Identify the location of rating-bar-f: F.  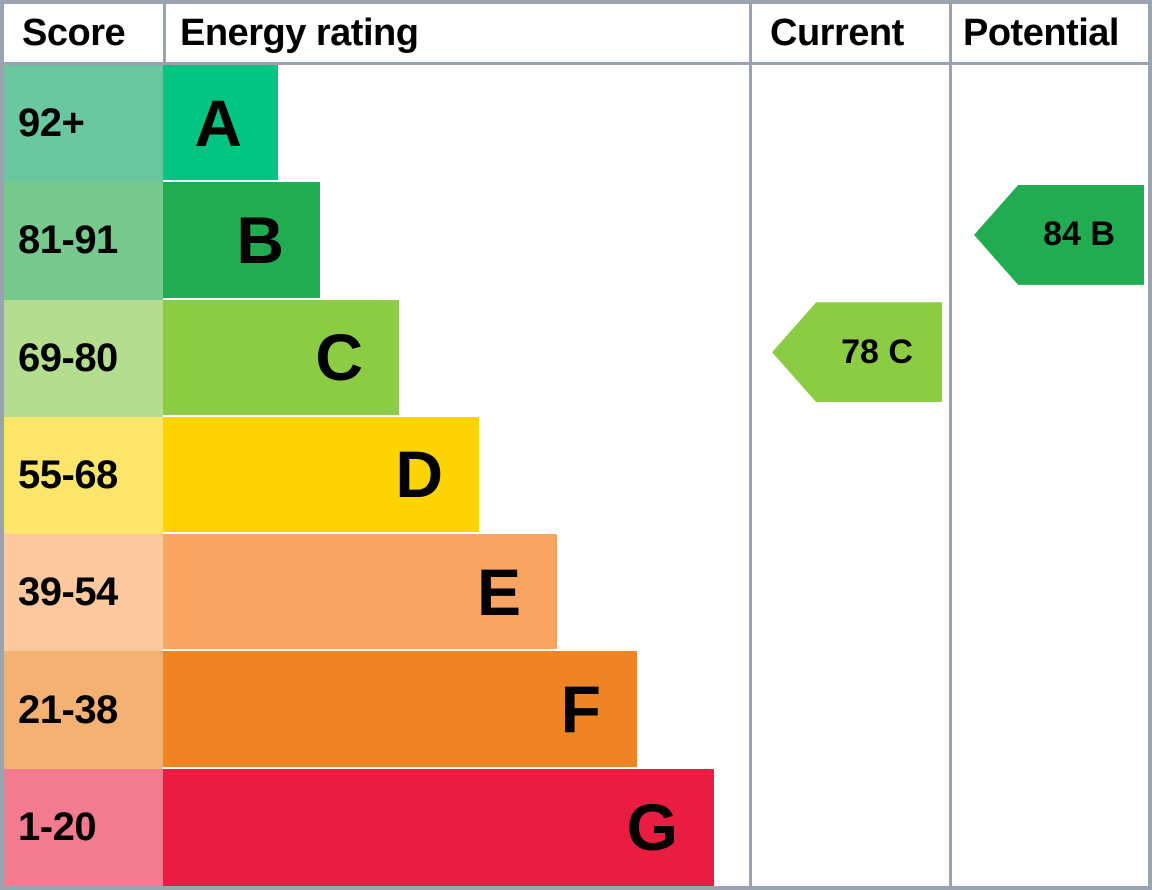
(400, 709).